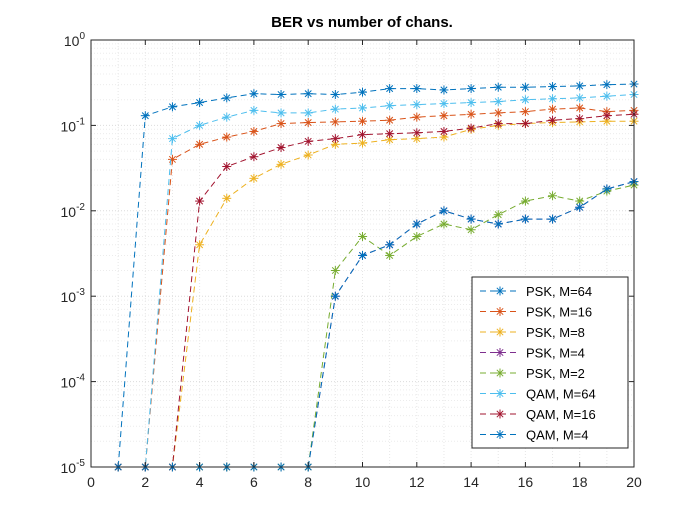 This screenshot has height=525, width=700. I want to click on legend-item: QAM, M=4, so click(534, 435).